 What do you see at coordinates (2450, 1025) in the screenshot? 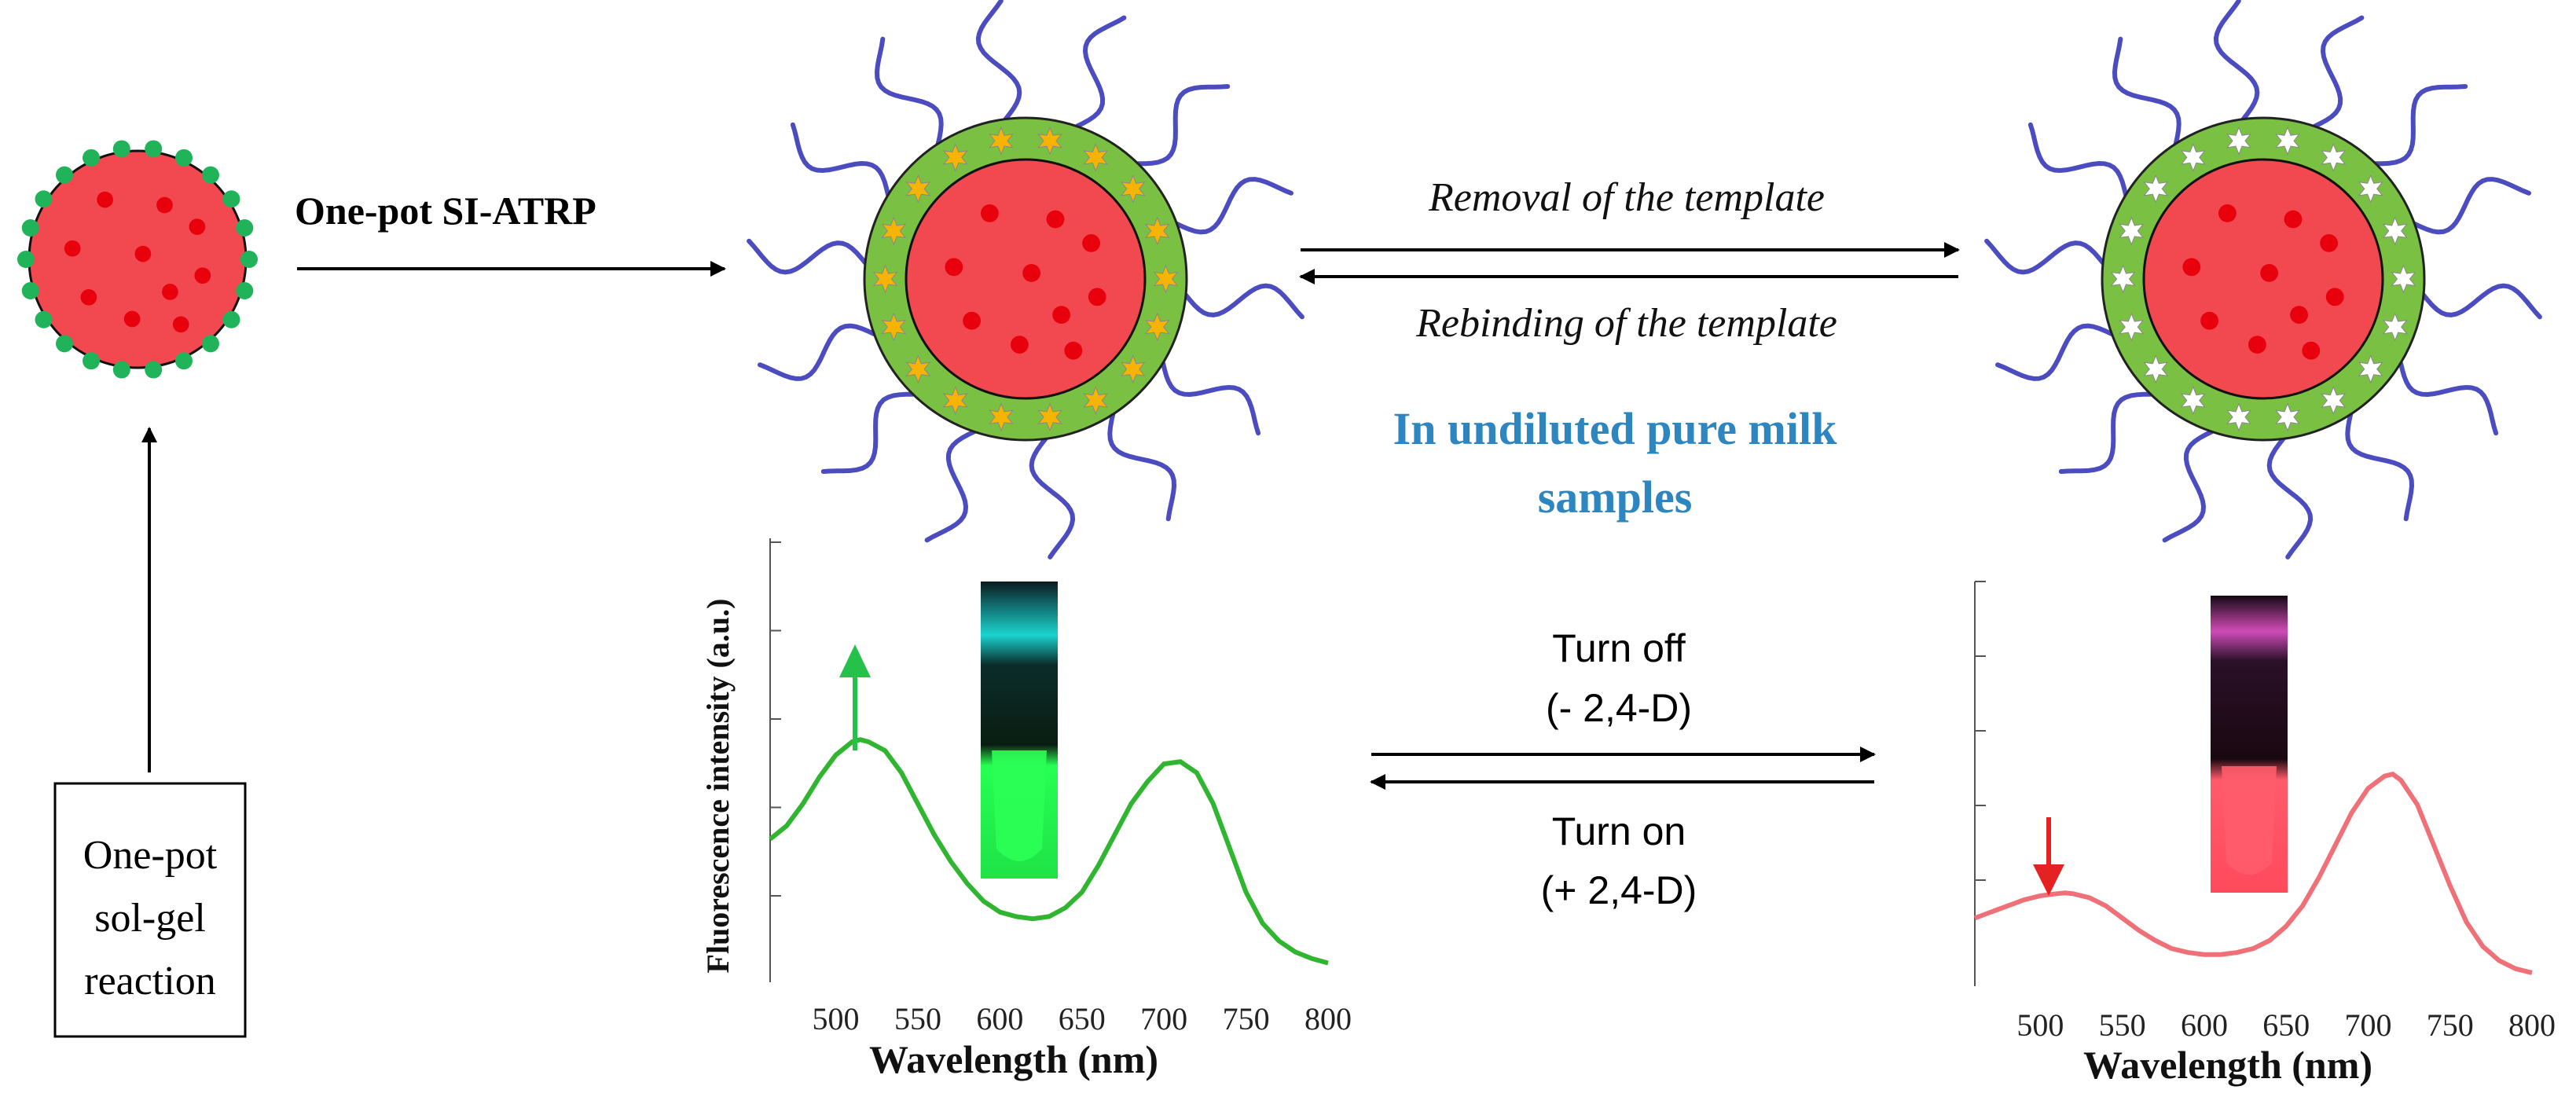
I see `x-tick-label: 750` at bounding box center [2450, 1025].